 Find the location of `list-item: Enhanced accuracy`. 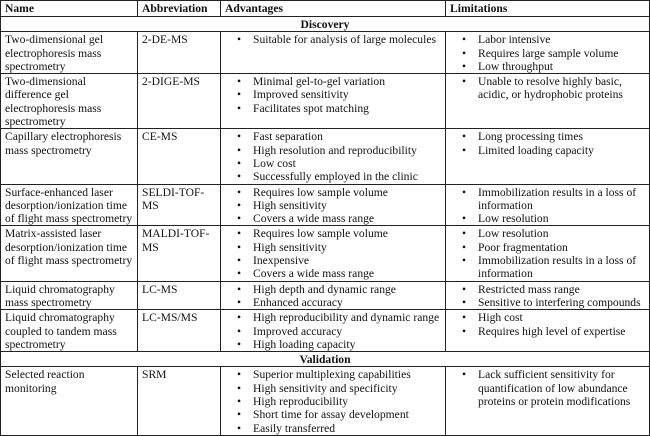

list-item: Enhanced accuracy is located at coordinates (339, 303).